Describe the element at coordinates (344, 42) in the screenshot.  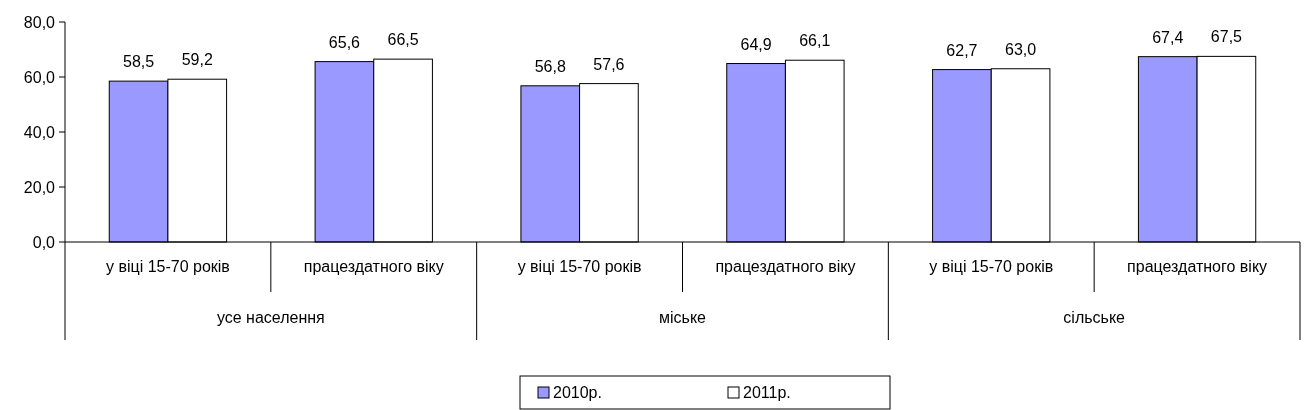
I see `data-label: 65,6` at that location.